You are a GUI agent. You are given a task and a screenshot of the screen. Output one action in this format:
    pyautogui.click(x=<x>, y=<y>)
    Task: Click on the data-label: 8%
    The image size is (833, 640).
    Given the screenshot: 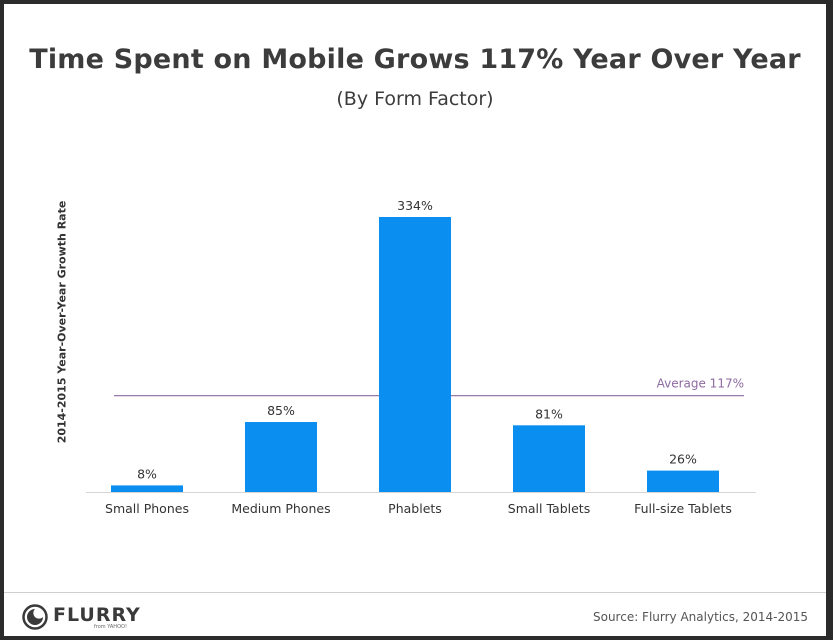 What is the action you would take?
    pyautogui.click(x=147, y=473)
    